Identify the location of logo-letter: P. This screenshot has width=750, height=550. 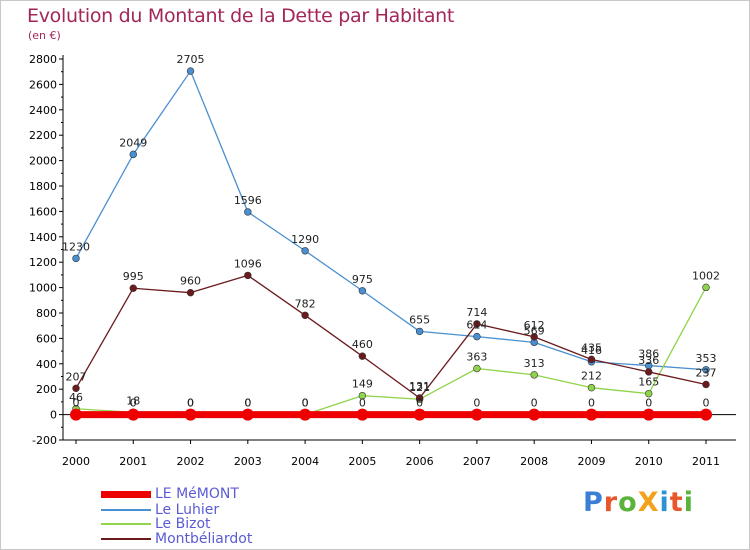
(593, 502).